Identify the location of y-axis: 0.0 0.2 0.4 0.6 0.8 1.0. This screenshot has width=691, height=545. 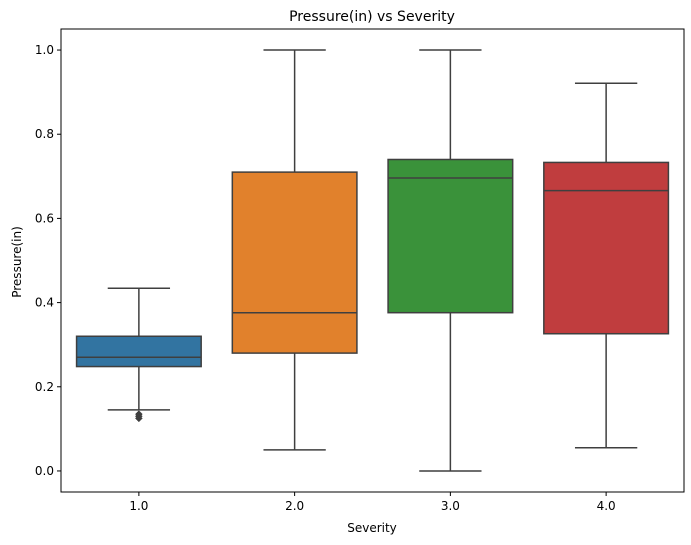
(48, 260).